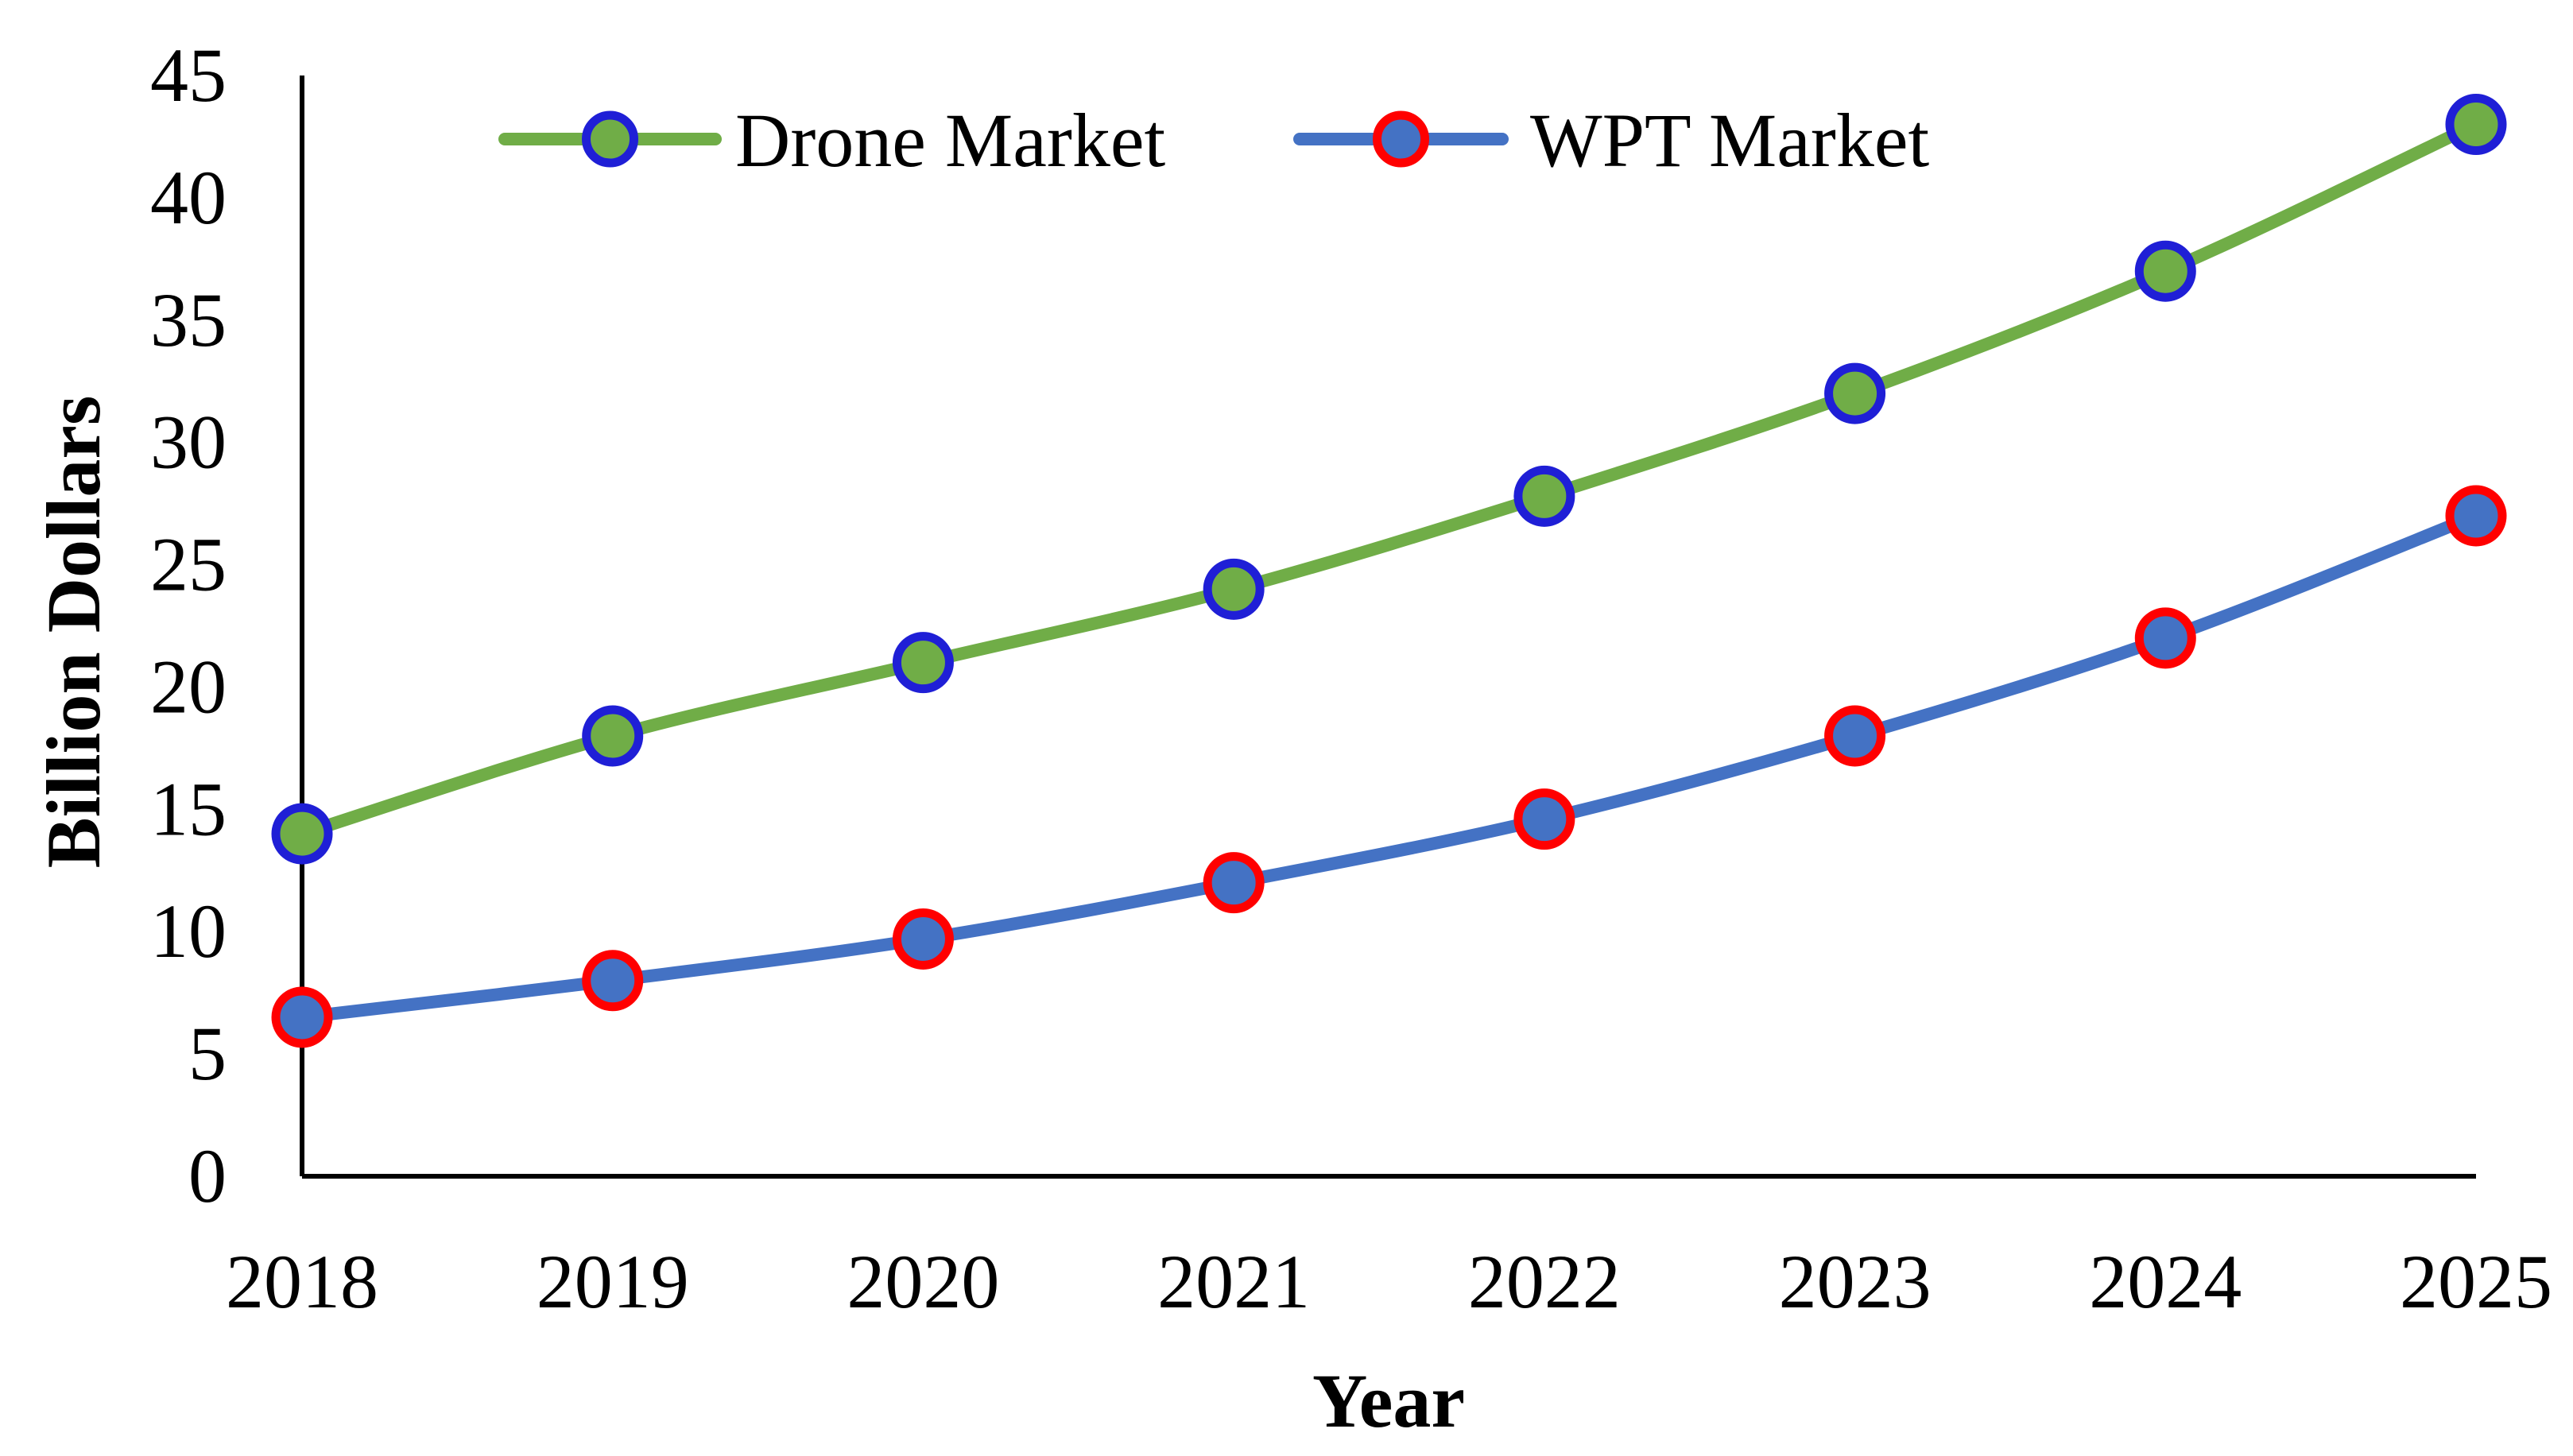 This screenshot has height=1456, width=2573. I want to click on legend-marker-wpt-market, so click(1401, 139).